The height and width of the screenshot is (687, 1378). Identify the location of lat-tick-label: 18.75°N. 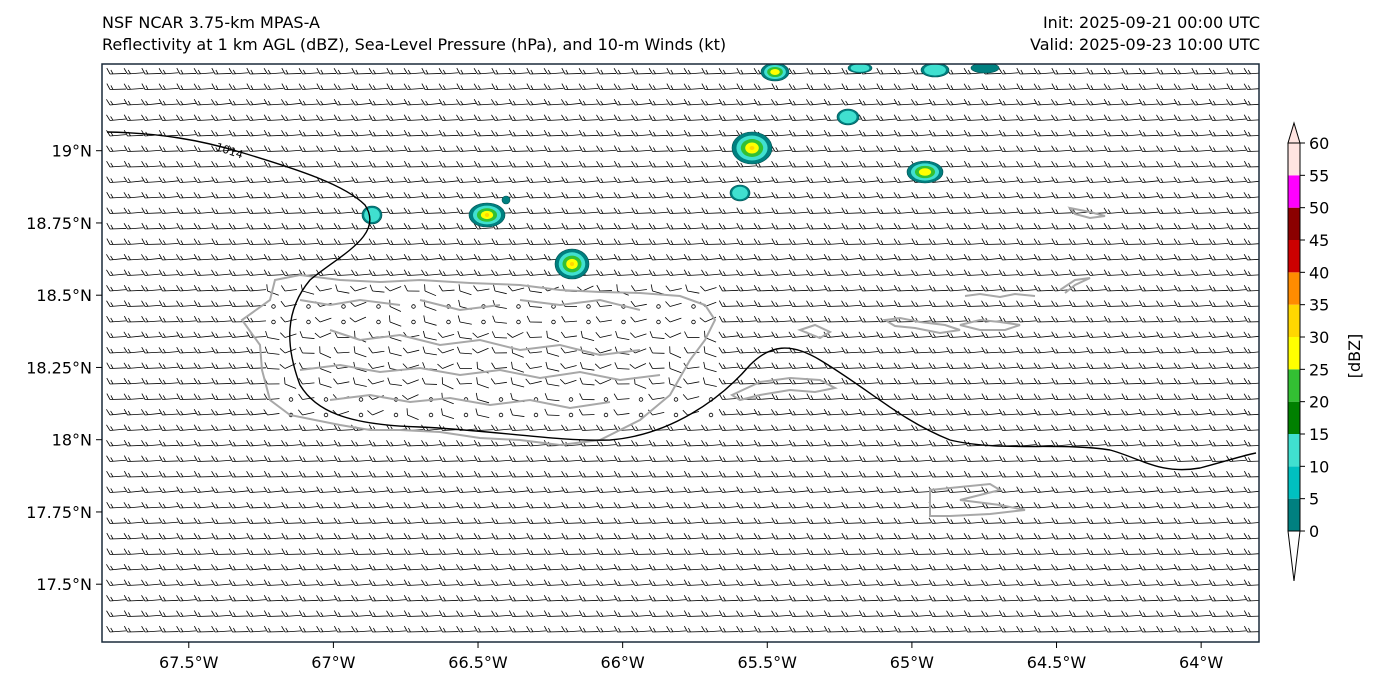
(59, 223).